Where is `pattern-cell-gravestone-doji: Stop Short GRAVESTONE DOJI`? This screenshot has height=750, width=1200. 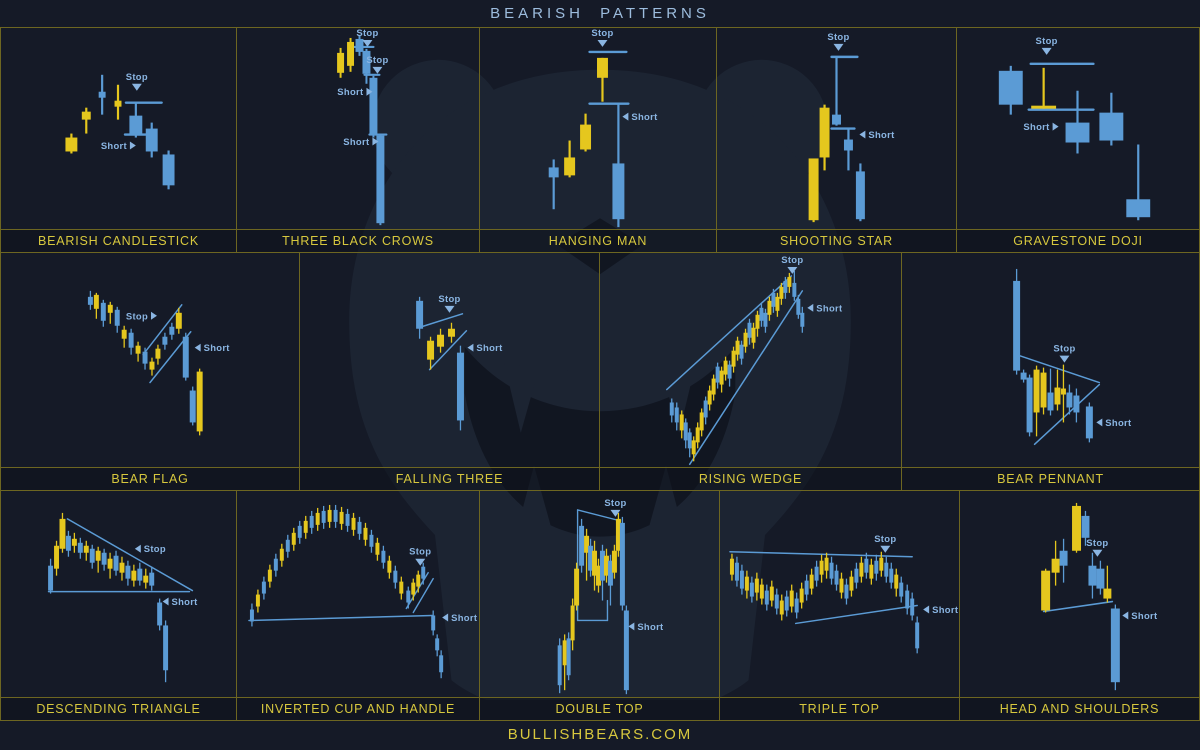 pattern-cell-gravestone-doji: Stop Short GRAVESTONE DOJI is located at coordinates (1078, 140).